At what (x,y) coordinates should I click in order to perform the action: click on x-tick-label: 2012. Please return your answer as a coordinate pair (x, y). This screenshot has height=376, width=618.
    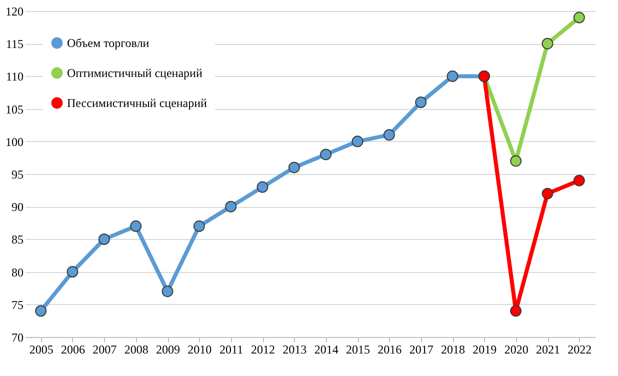
    Looking at the image, I should click on (263, 349).